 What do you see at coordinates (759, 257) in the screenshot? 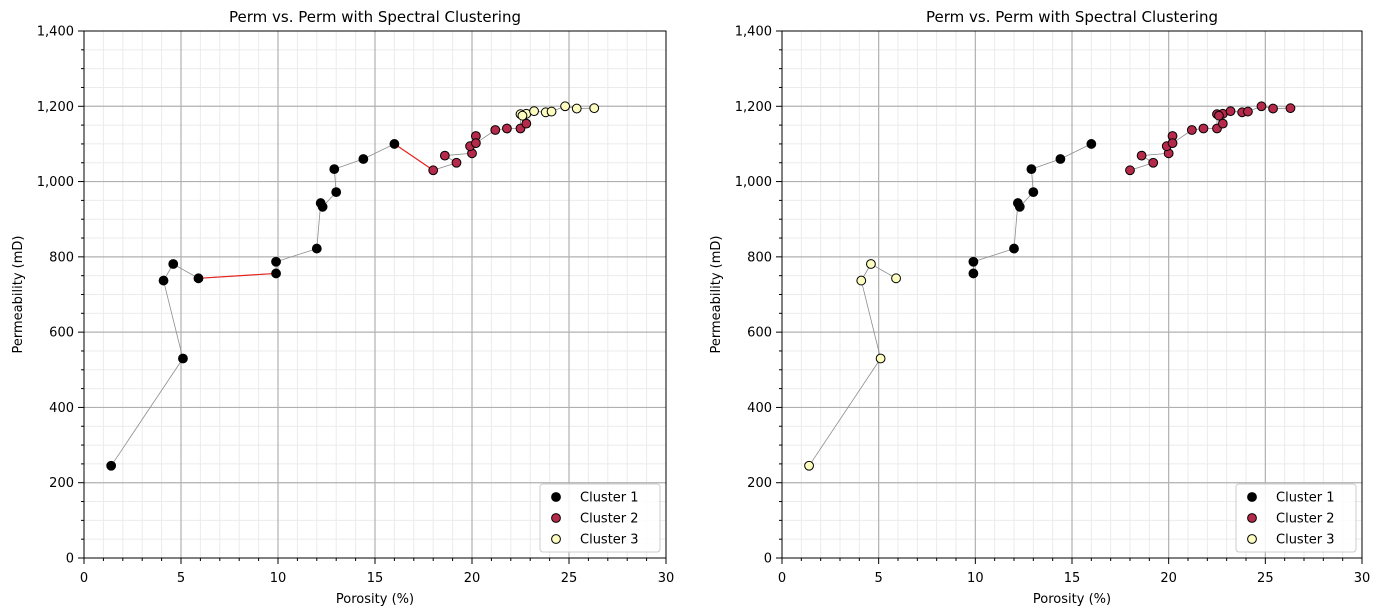
I see `y-tick-label: 800` at bounding box center [759, 257].